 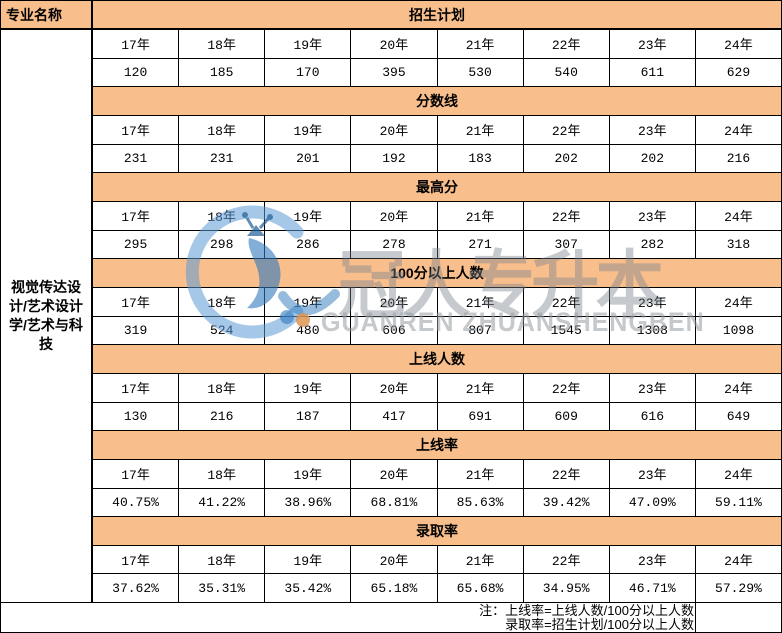 What do you see at coordinates (653, 416) in the screenshot?
I see `value-cell: 616` at bounding box center [653, 416].